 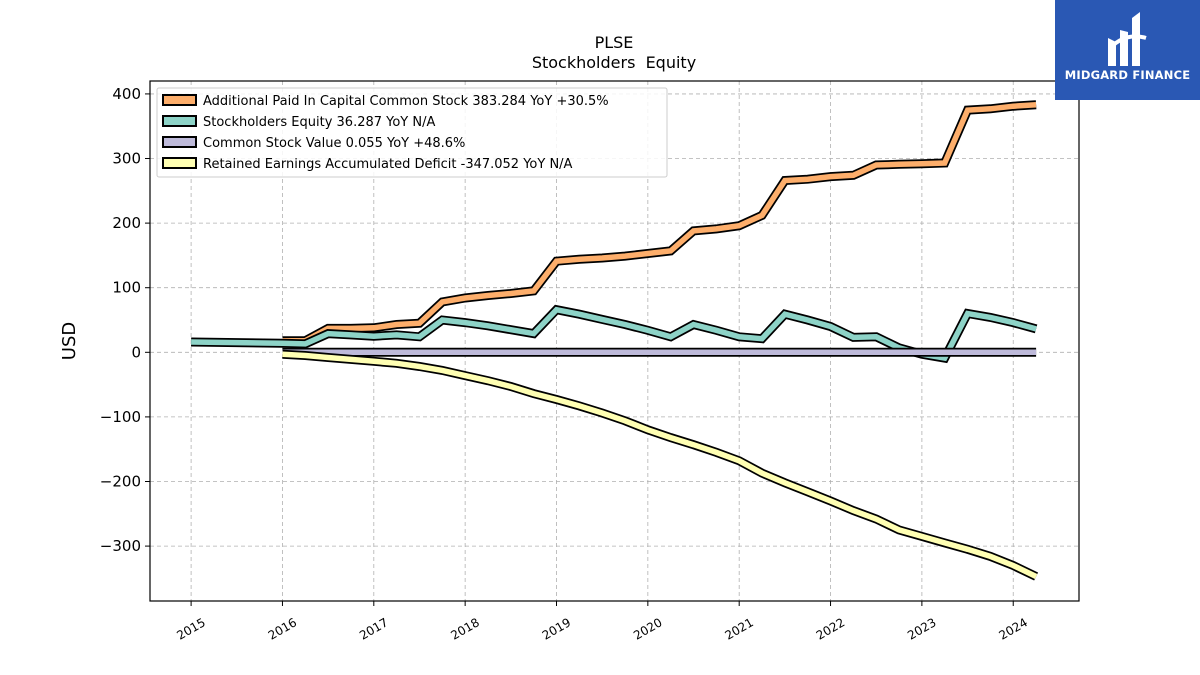 What do you see at coordinates (1127, 39) in the screenshot?
I see `logo-mark-icon` at bounding box center [1127, 39].